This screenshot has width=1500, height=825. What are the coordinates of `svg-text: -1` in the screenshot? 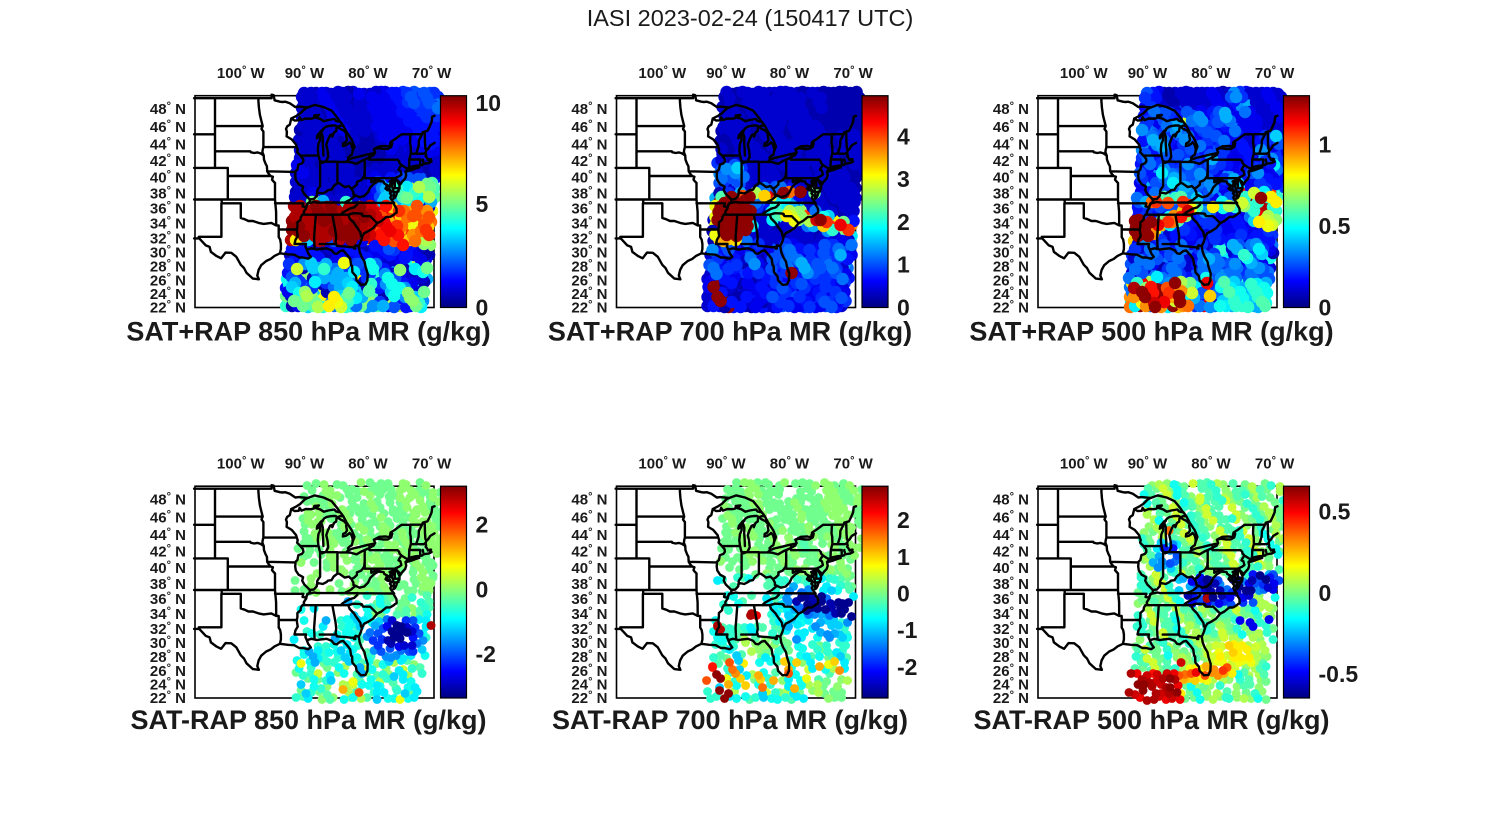 It's located at (907, 630).